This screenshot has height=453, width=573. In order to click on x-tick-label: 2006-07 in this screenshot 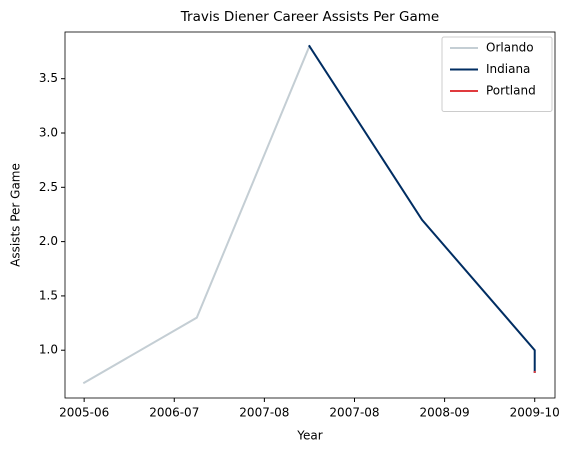, I will do `click(174, 413)`.